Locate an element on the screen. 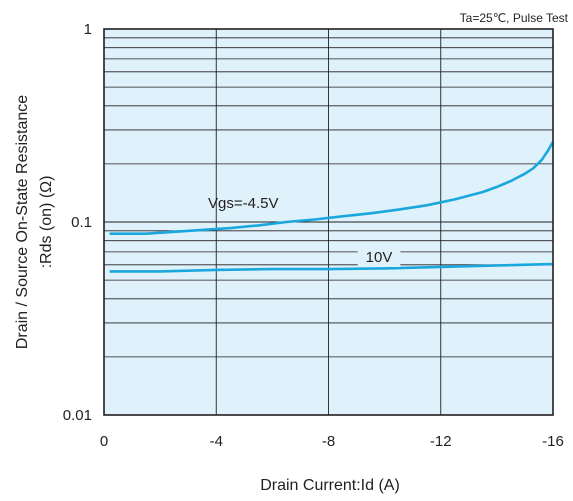 The height and width of the screenshot is (501, 573). x-tick-label: -4 is located at coordinates (216, 441).